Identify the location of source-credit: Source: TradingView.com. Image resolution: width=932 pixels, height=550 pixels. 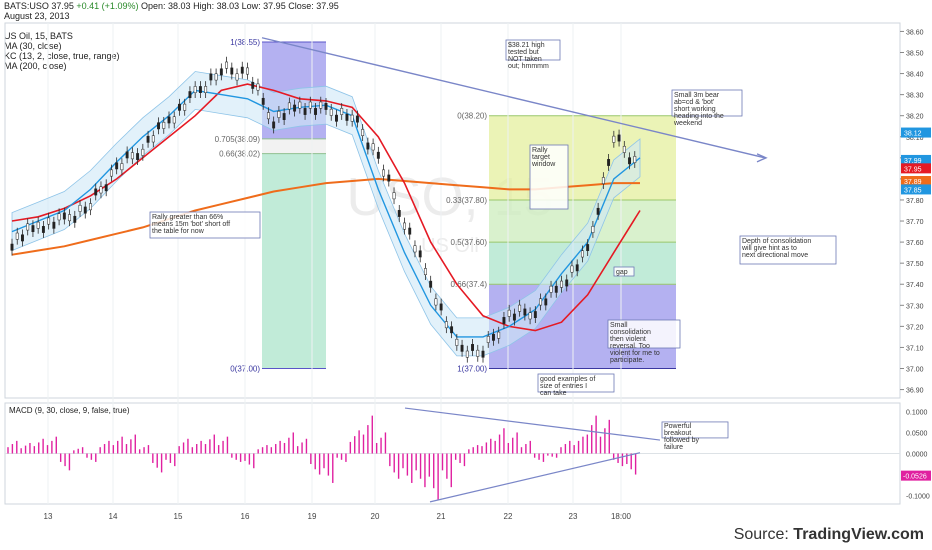
(829, 535).